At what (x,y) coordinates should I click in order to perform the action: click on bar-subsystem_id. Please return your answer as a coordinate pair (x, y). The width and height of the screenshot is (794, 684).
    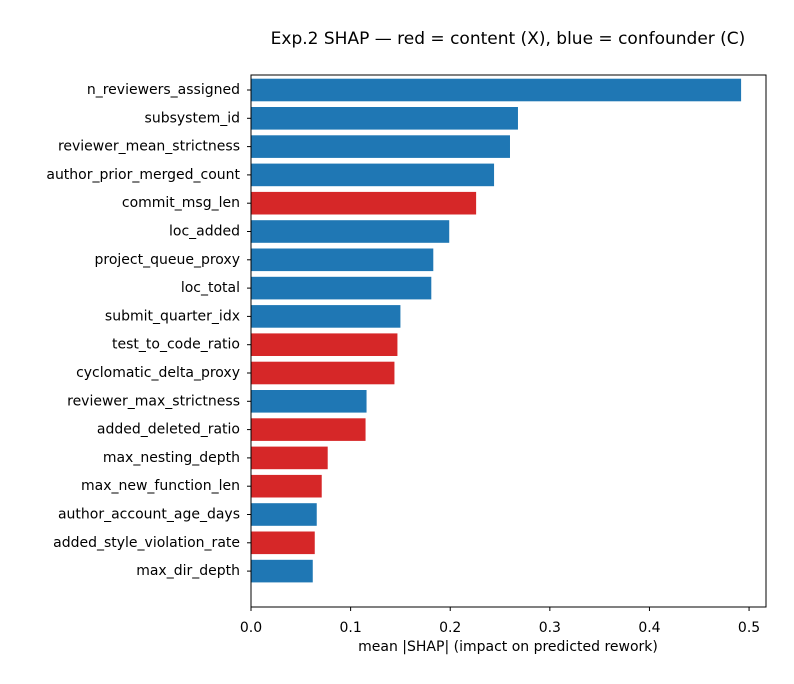
    Looking at the image, I should click on (384, 118).